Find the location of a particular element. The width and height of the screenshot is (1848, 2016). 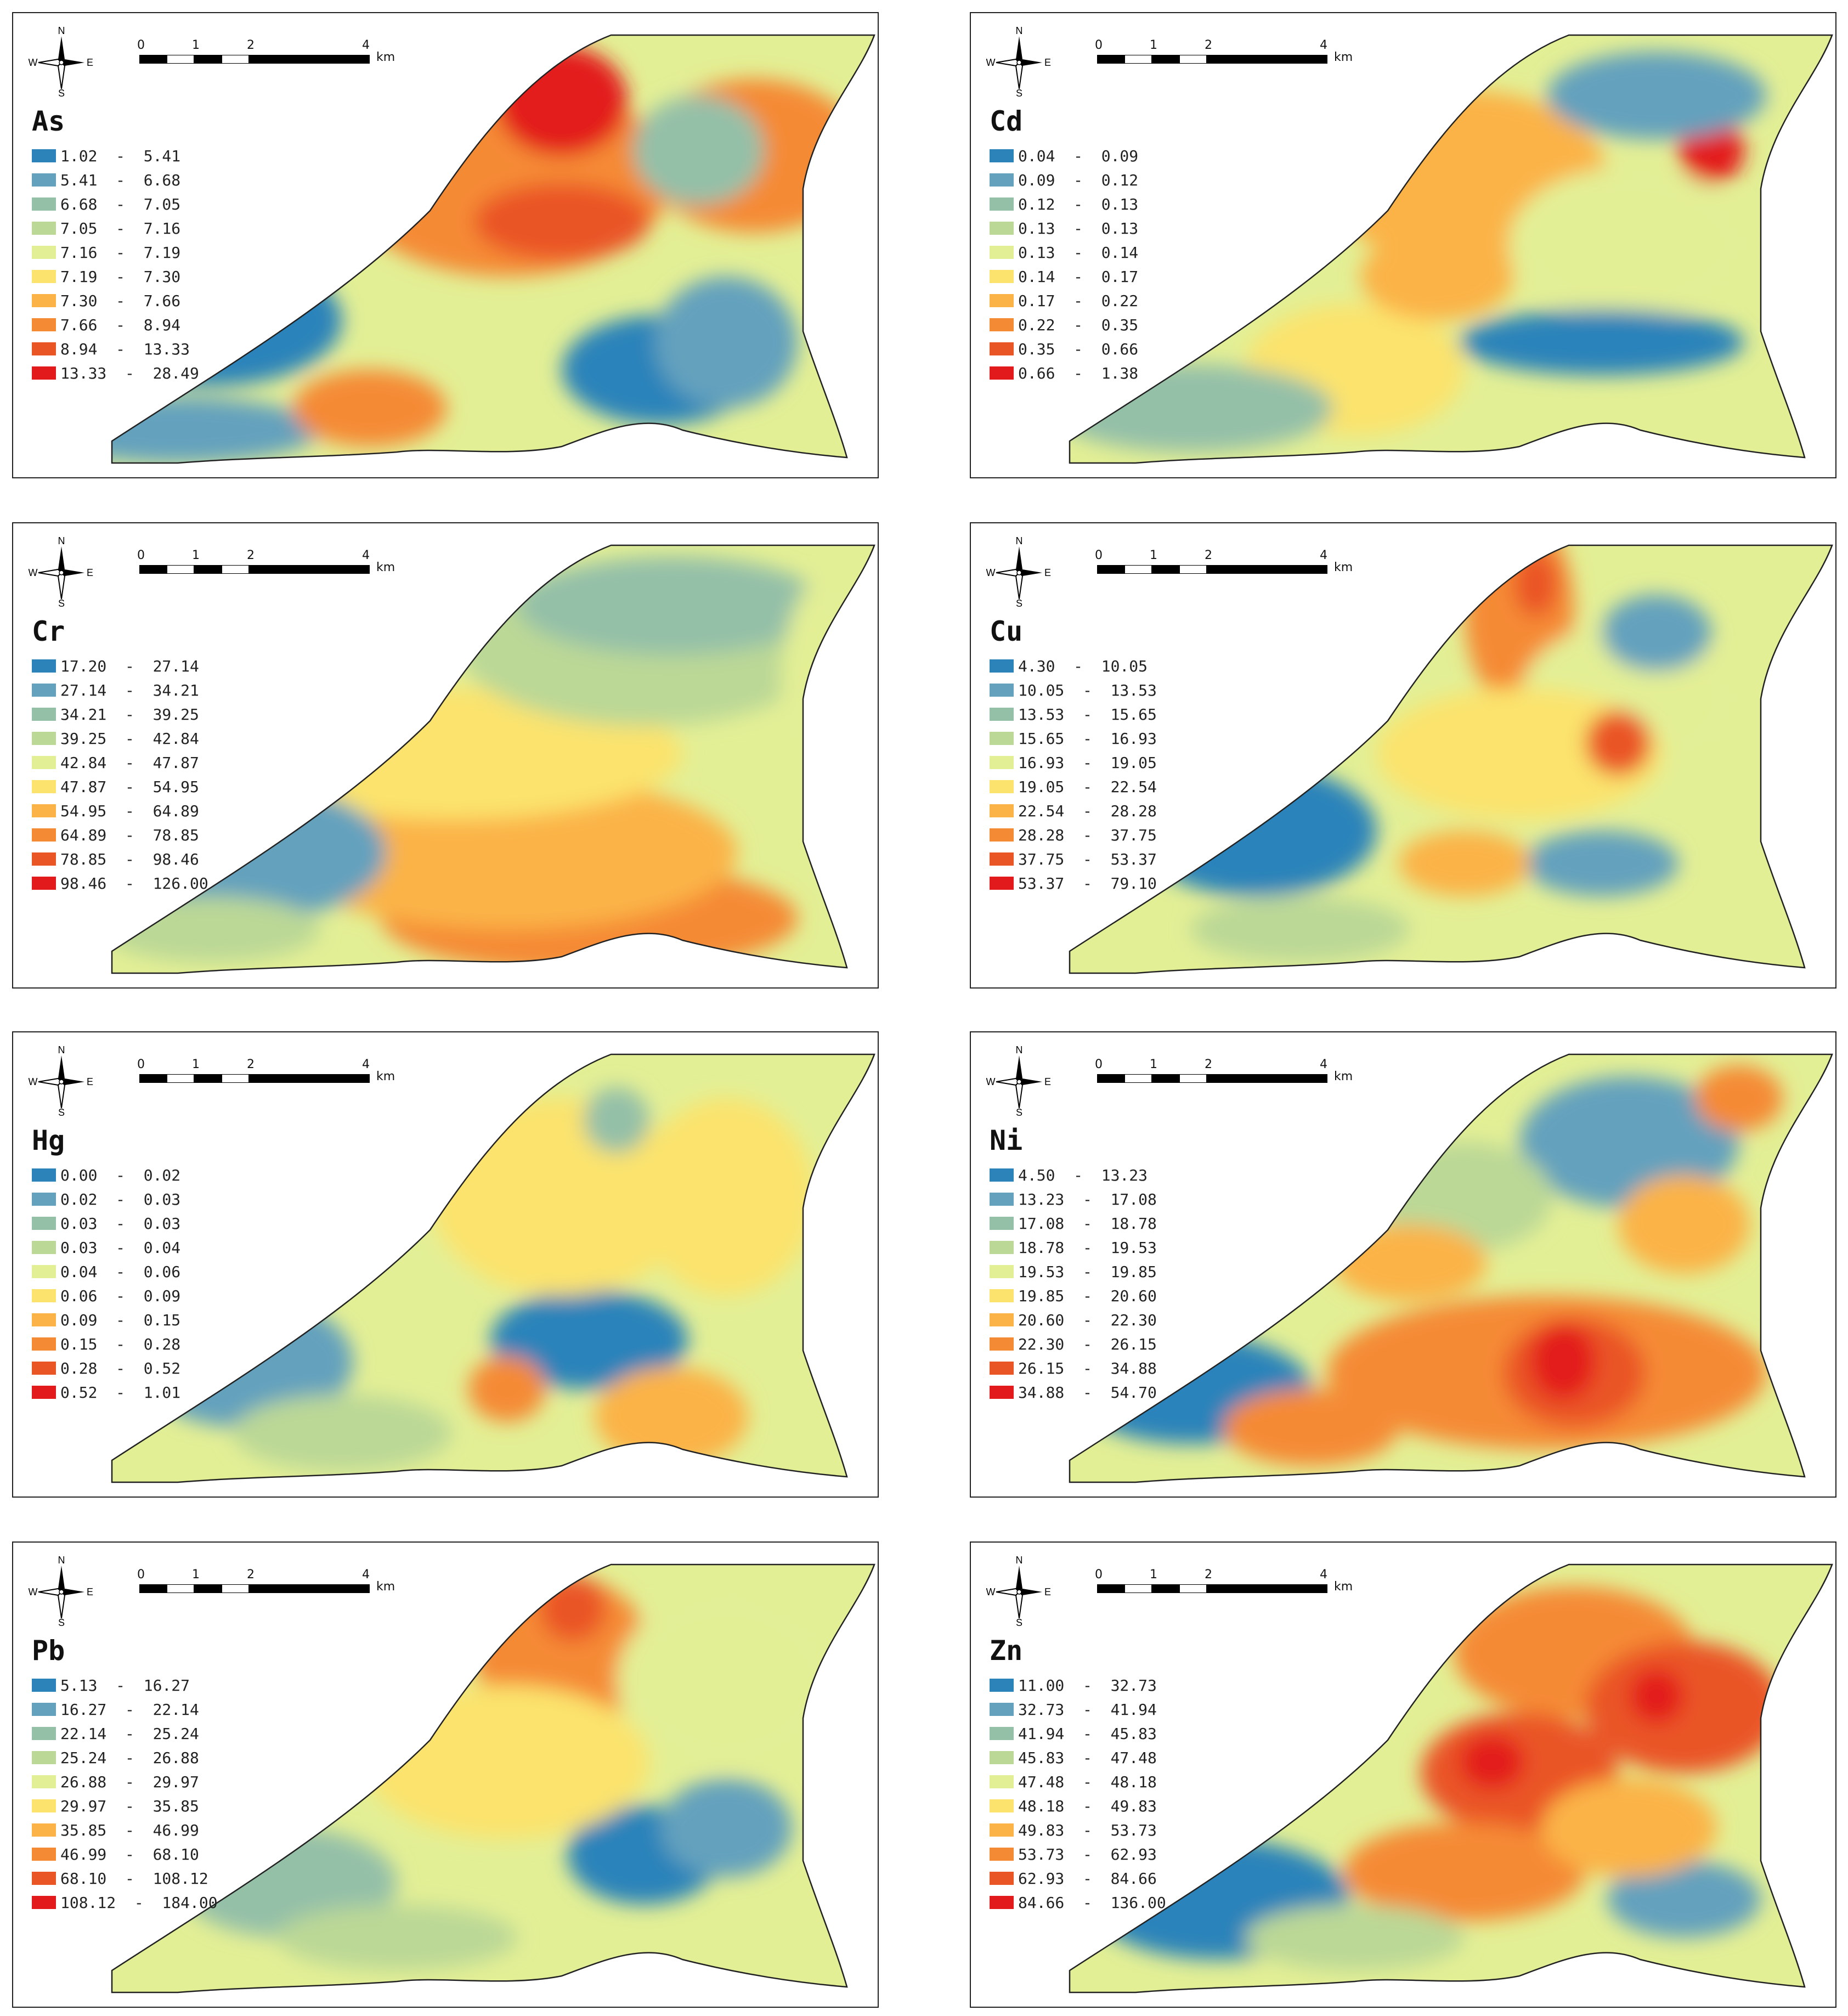

legend-label: 25.24 - 26.88 is located at coordinates (129, 1758).